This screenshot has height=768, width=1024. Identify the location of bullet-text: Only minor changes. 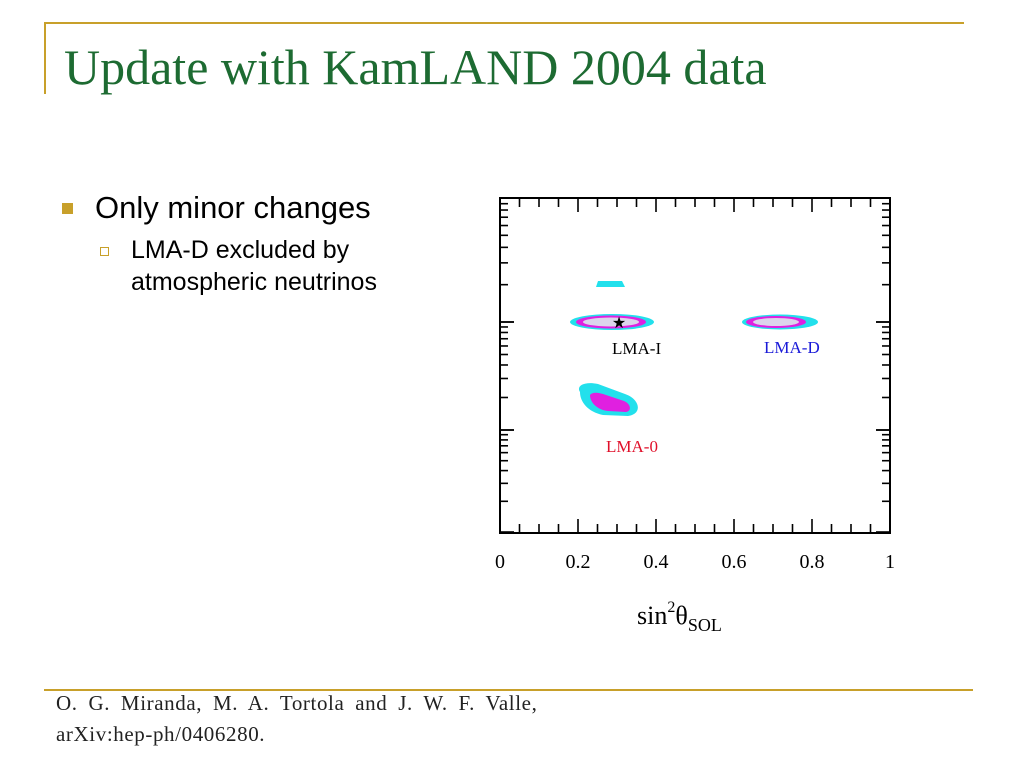
(233, 207).